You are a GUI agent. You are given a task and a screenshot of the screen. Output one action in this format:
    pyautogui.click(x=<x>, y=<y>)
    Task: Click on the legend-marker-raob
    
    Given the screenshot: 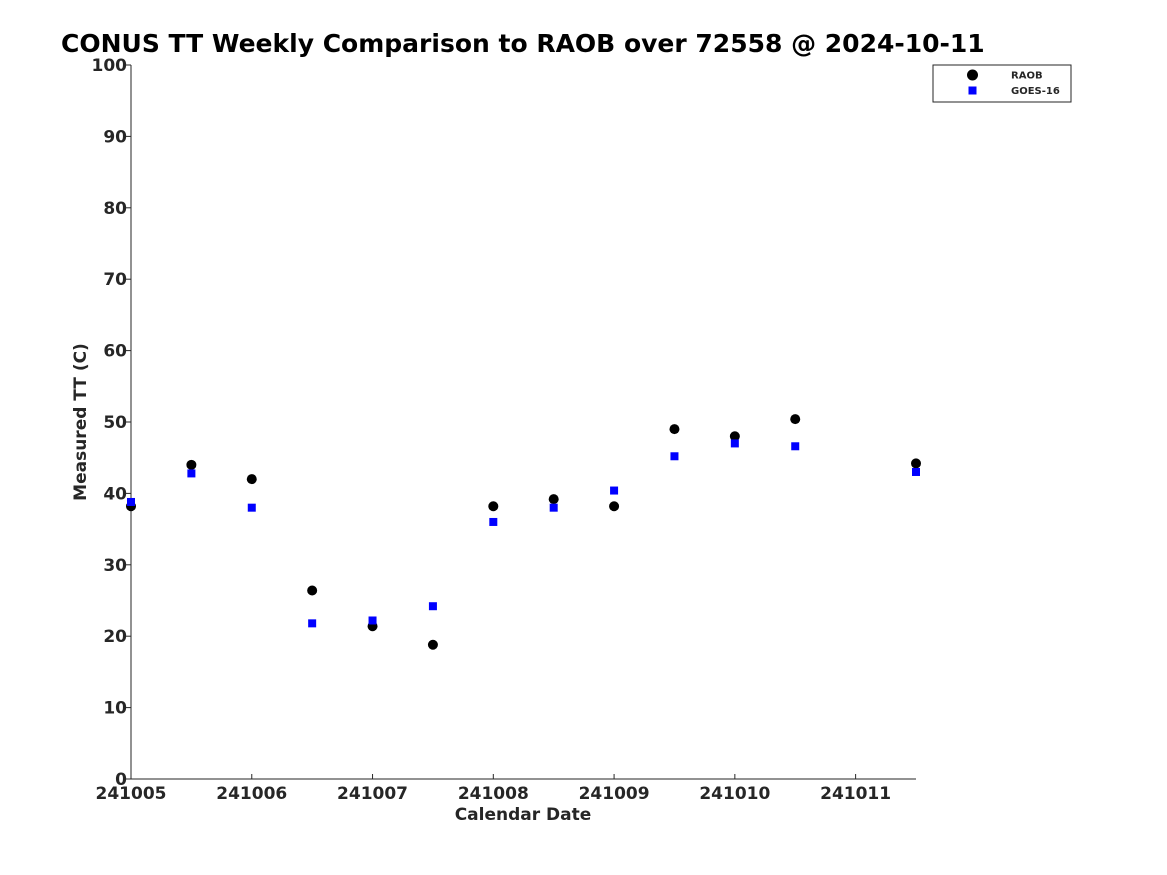 What is the action you would take?
    pyautogui.click(x=972, y=75)
    